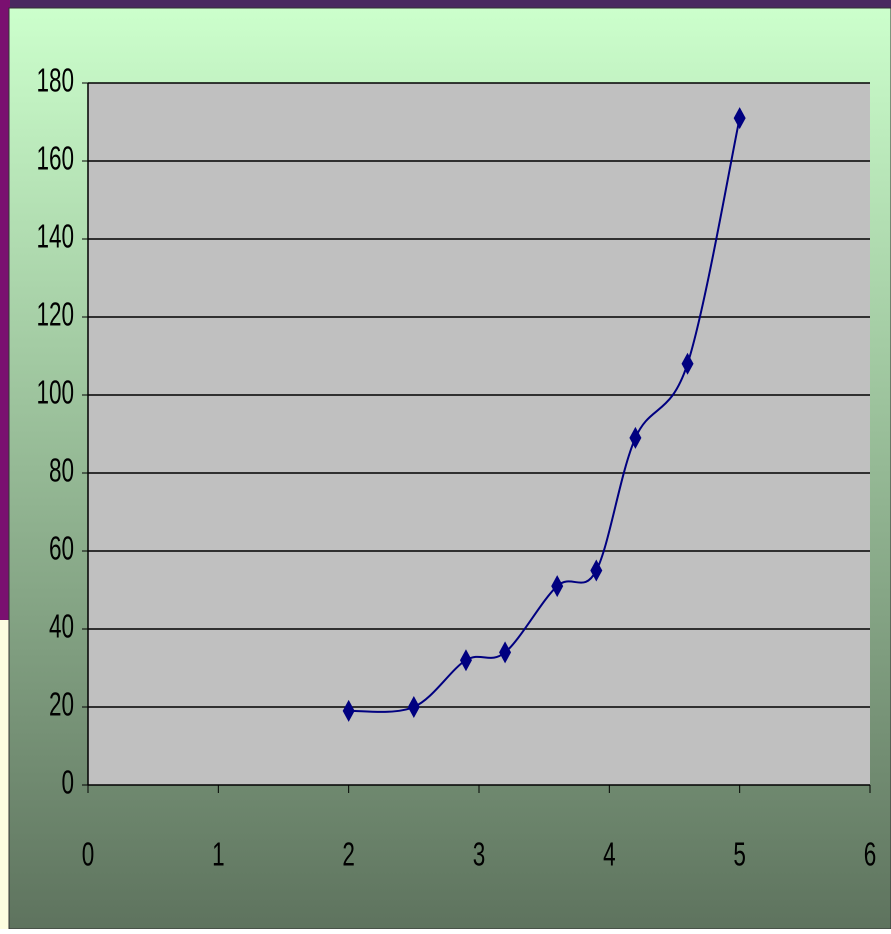 This screenshot has height=934, width=891. What do you see at coordinates (348, 853) in the screenshot?
I see `x-tick-label: 2` at bounding box center [348, 853].